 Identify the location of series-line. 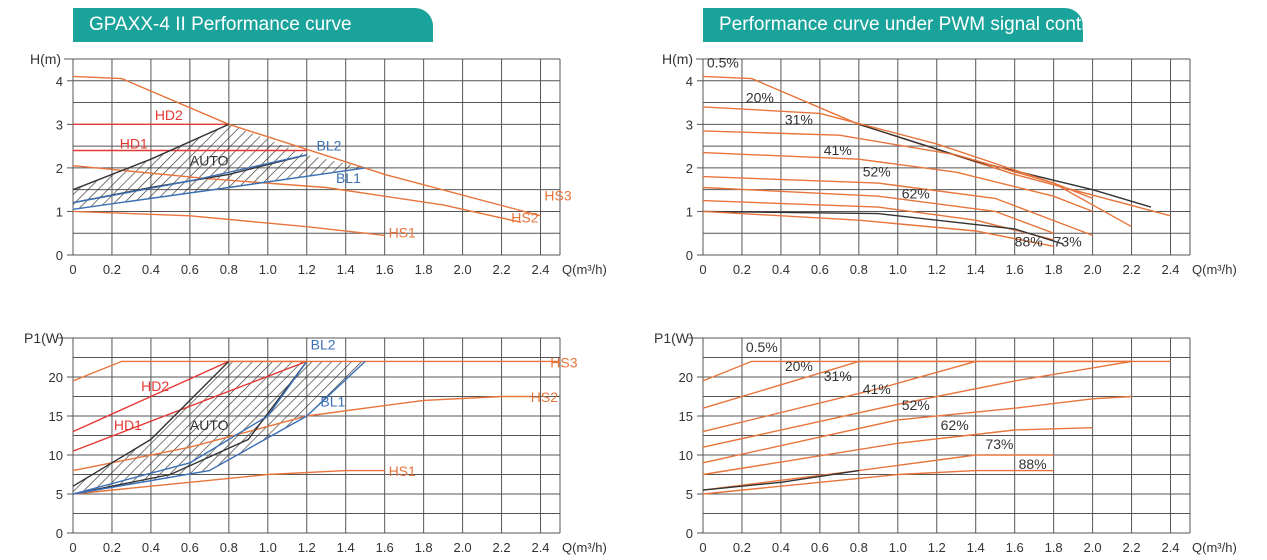
(190, 427).